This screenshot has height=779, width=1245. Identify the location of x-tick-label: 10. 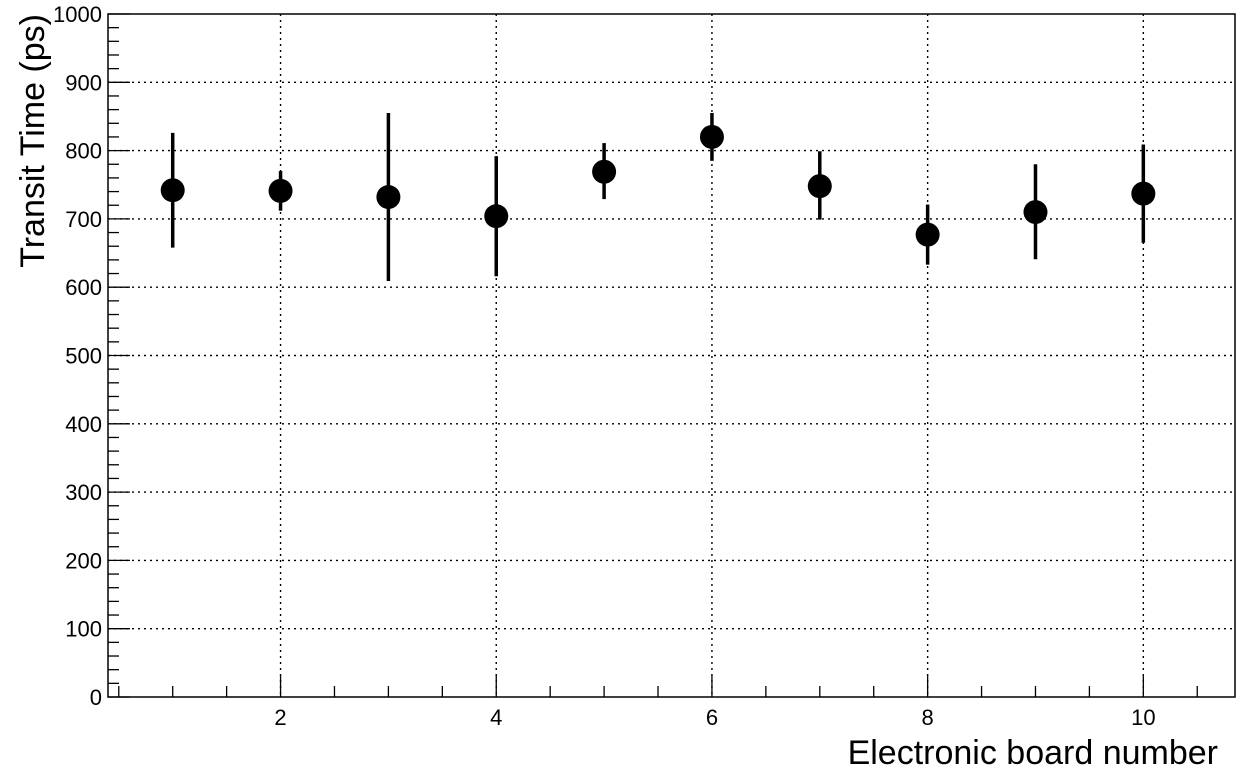
(1143, 717).